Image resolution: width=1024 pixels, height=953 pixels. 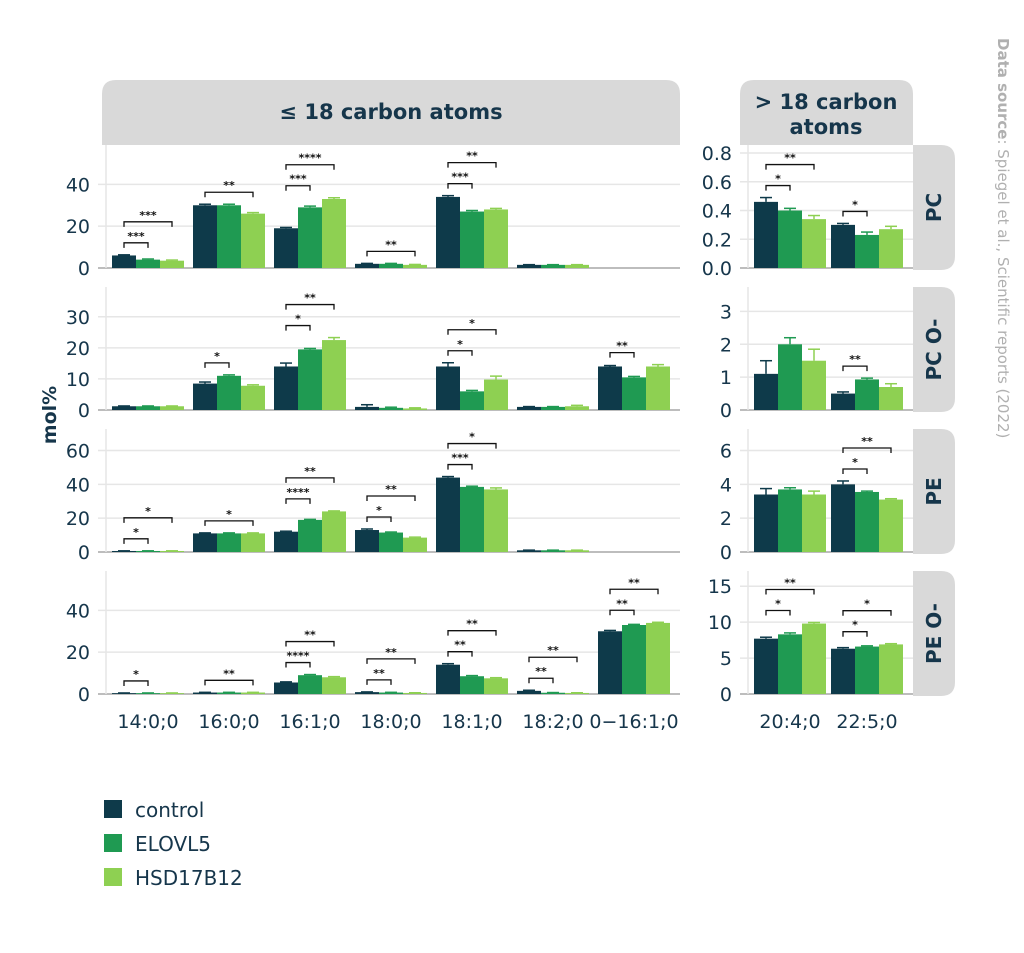 I want to click on data-source-label: Data source, so click(x=1003, y=88).